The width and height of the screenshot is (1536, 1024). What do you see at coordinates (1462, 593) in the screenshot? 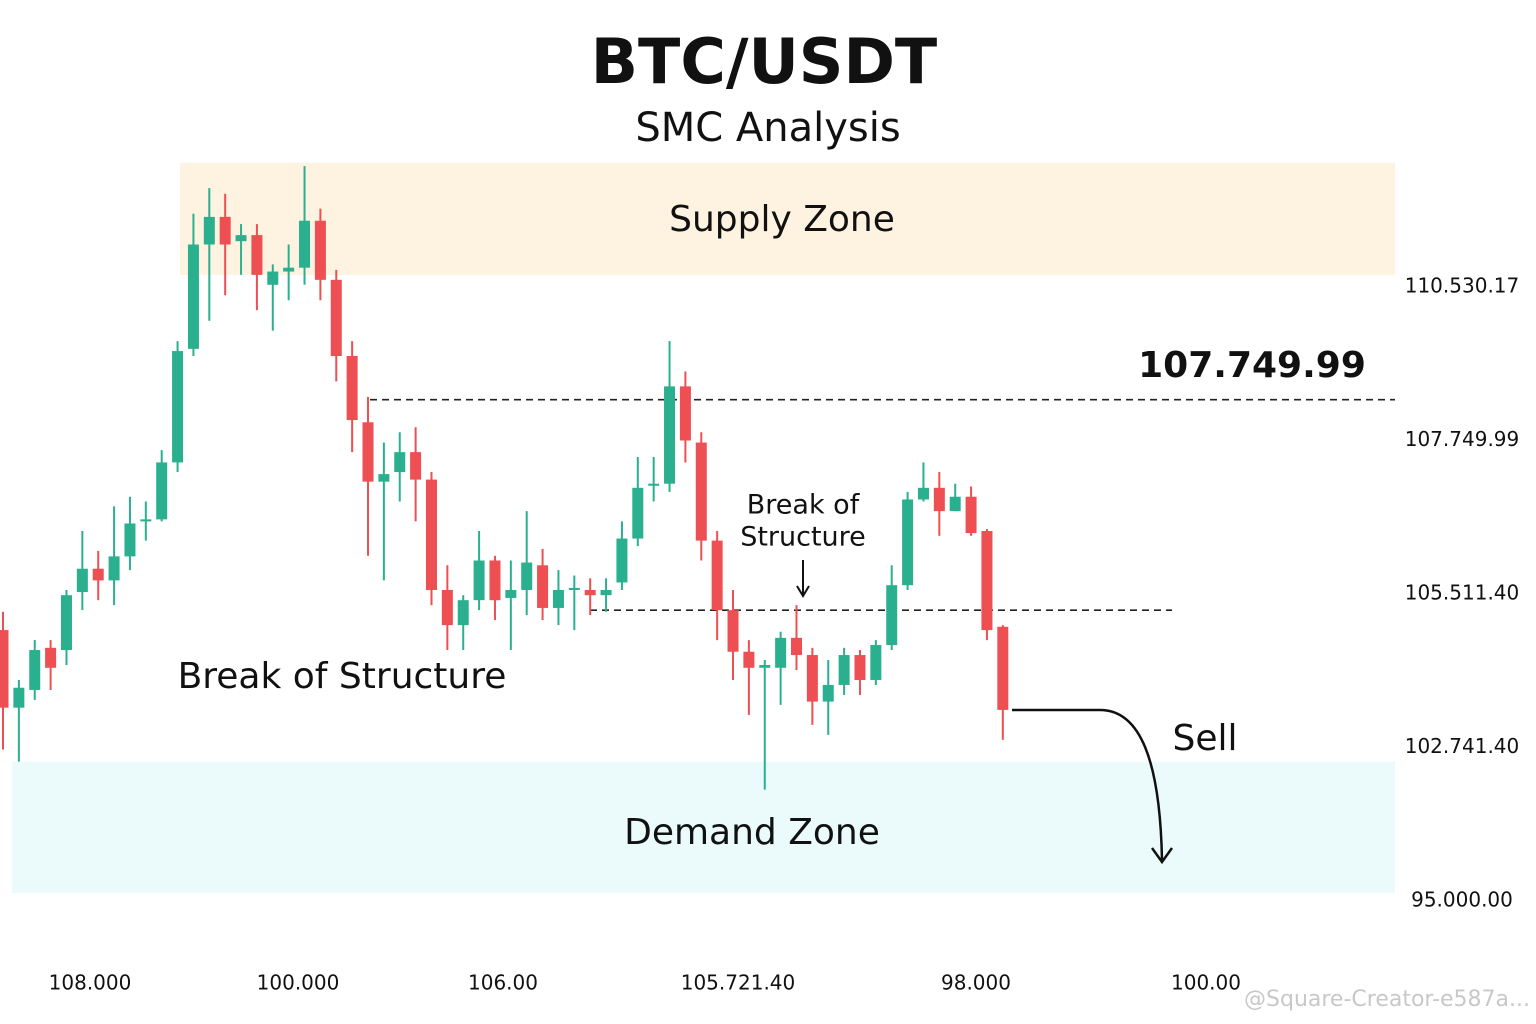
I see `y-tick-label: 105.511.40` at bounding box center [1462, 593].